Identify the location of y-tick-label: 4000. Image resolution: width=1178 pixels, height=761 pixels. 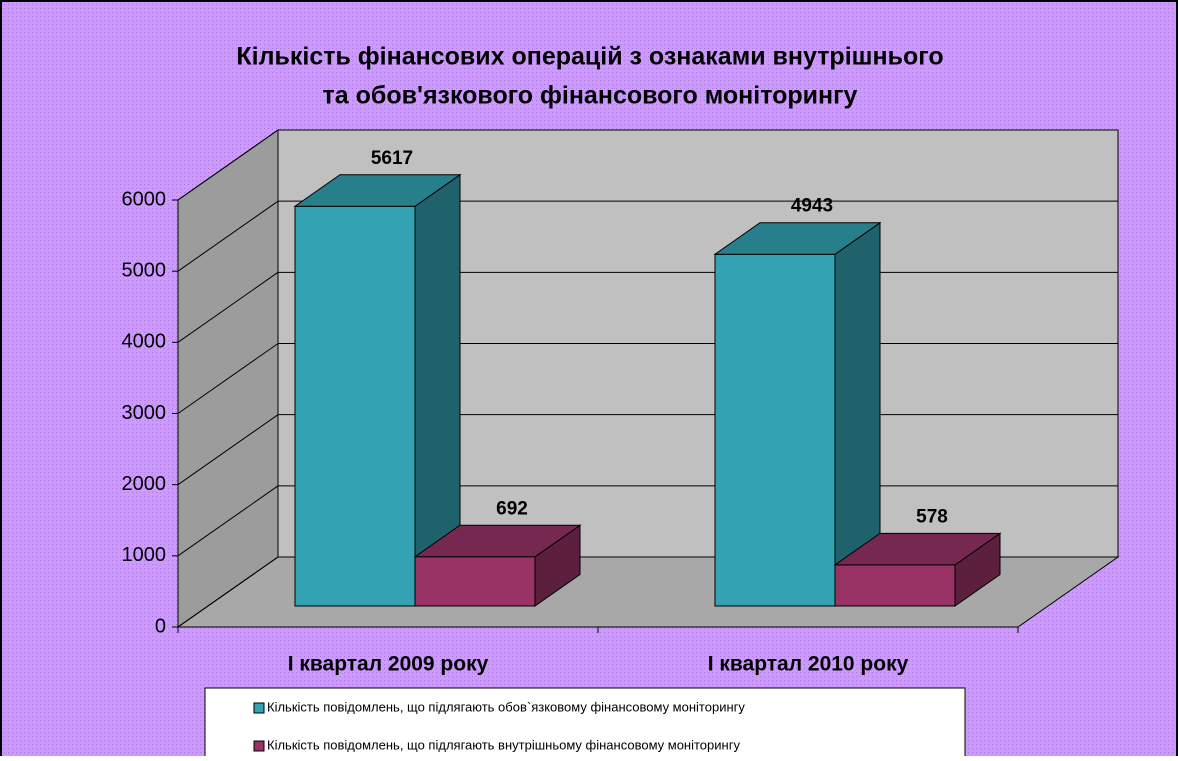
(144, 342).